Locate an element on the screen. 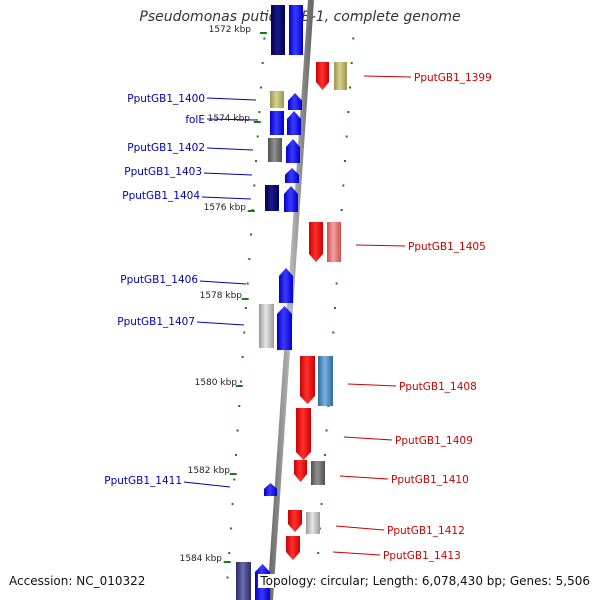 The width and height of the screenshot is (600, 600). scale-tick-label: 1580 kbp is located at coordinates (216, 383).